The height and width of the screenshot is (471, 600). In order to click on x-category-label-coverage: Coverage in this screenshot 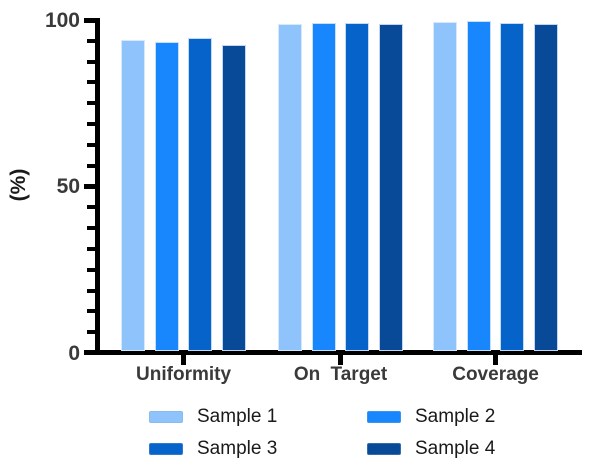, I will do `click(495, 374)`.